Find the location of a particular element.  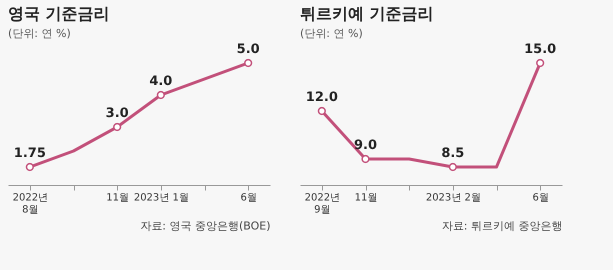

text: 자료: 튀르키예 중앙은행 is located at coordinates (502, 226).